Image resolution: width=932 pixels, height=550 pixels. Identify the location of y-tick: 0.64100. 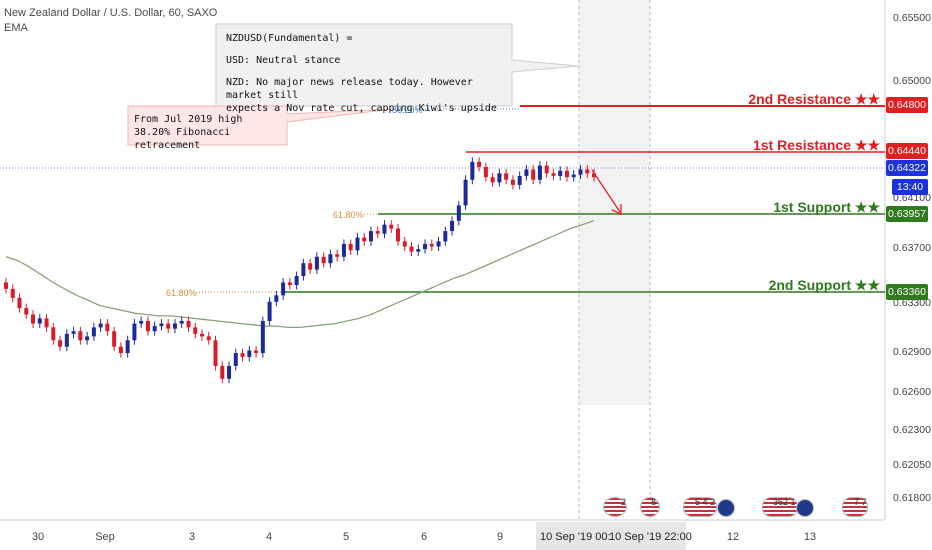
(912, 198).